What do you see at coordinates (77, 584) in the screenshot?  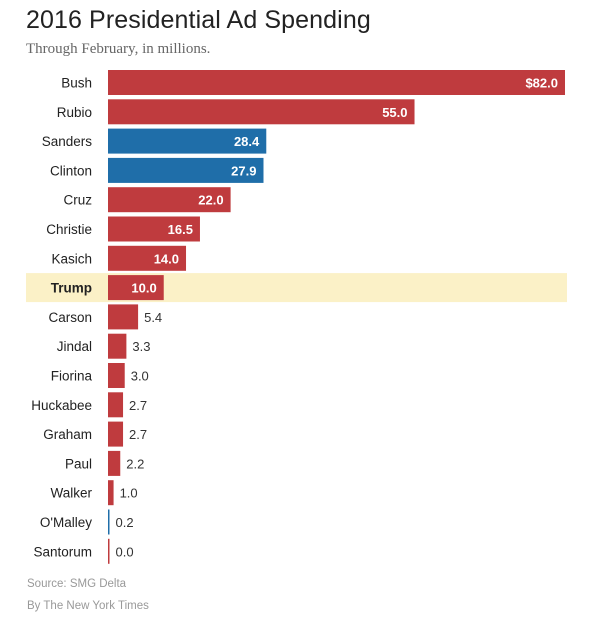 I see `source-note: Source: SMG Delta` at bounding box center [77, 584].